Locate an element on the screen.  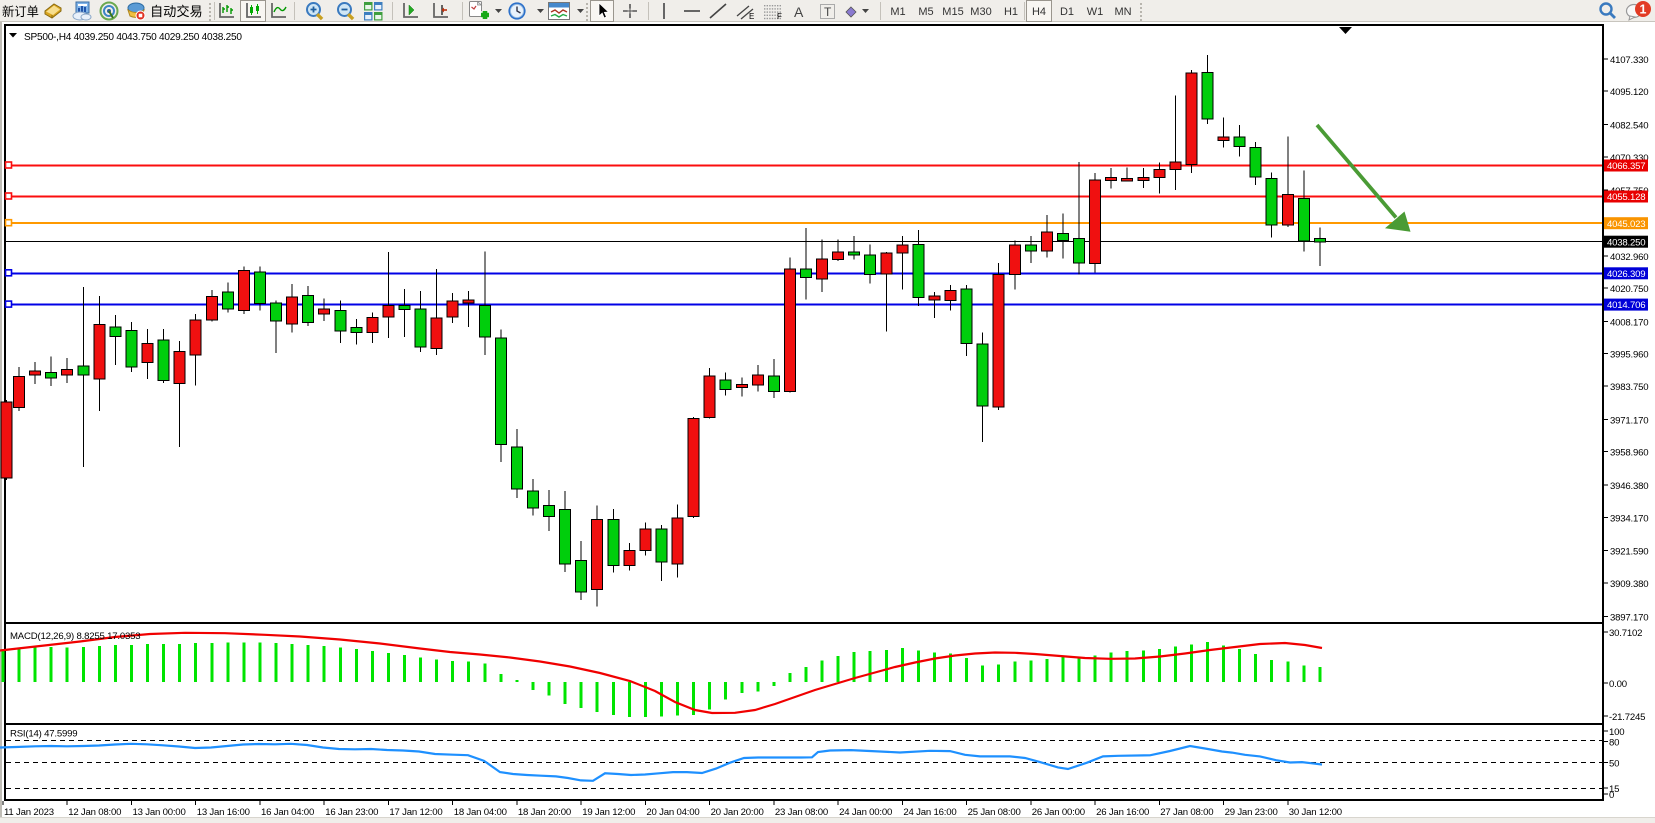
svg-text: 30 Jan 12:00 is located at coordinates (1315, 812).